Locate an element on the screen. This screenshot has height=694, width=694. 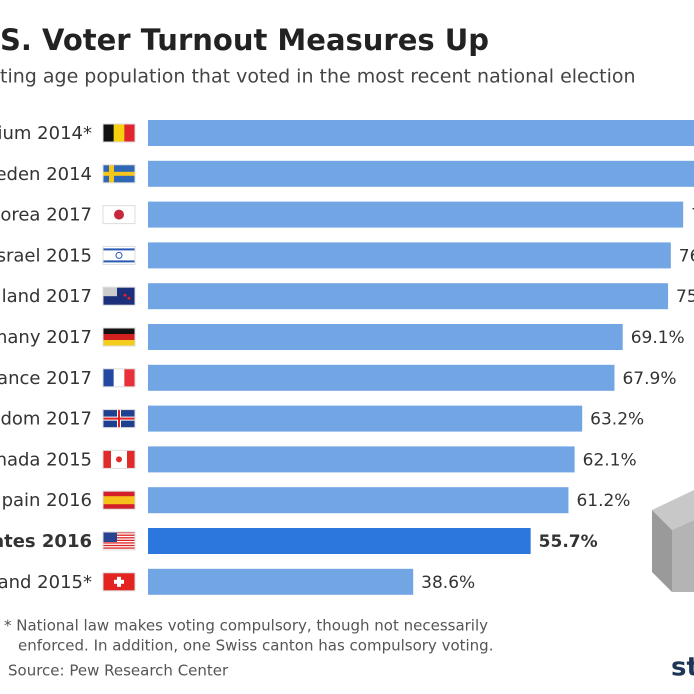
value-label: 55.7% is located at coordinates (568, 542).